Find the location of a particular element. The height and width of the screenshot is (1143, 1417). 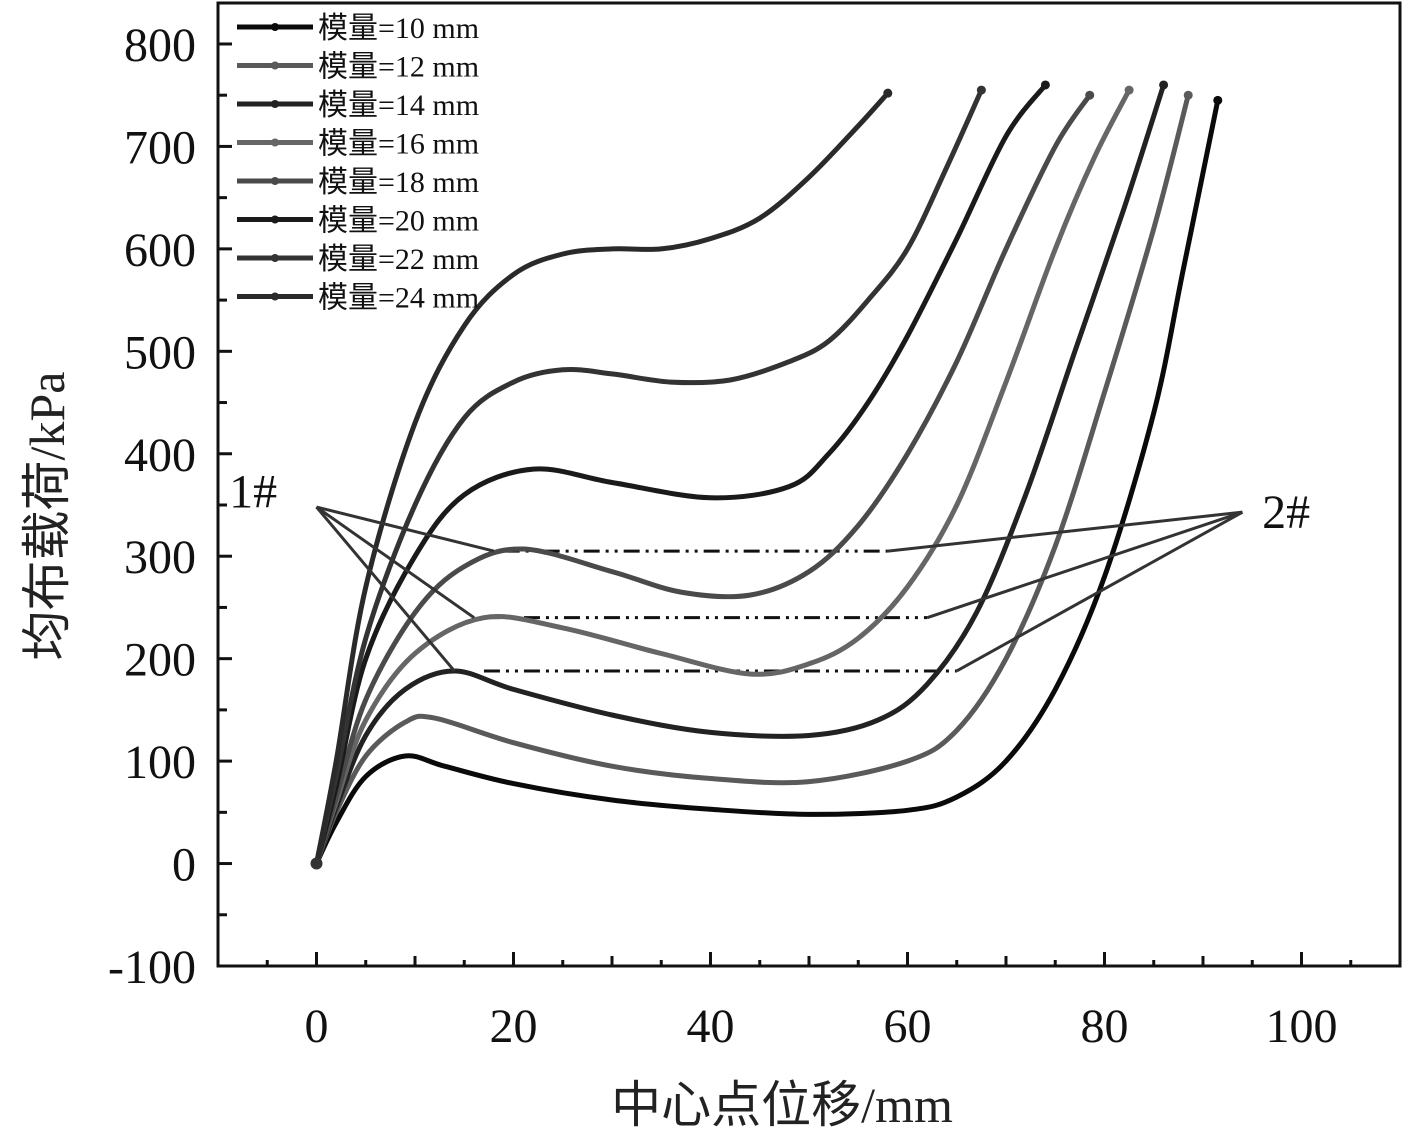

x-tick-label: 0 is located at coordinates (317, 1026).